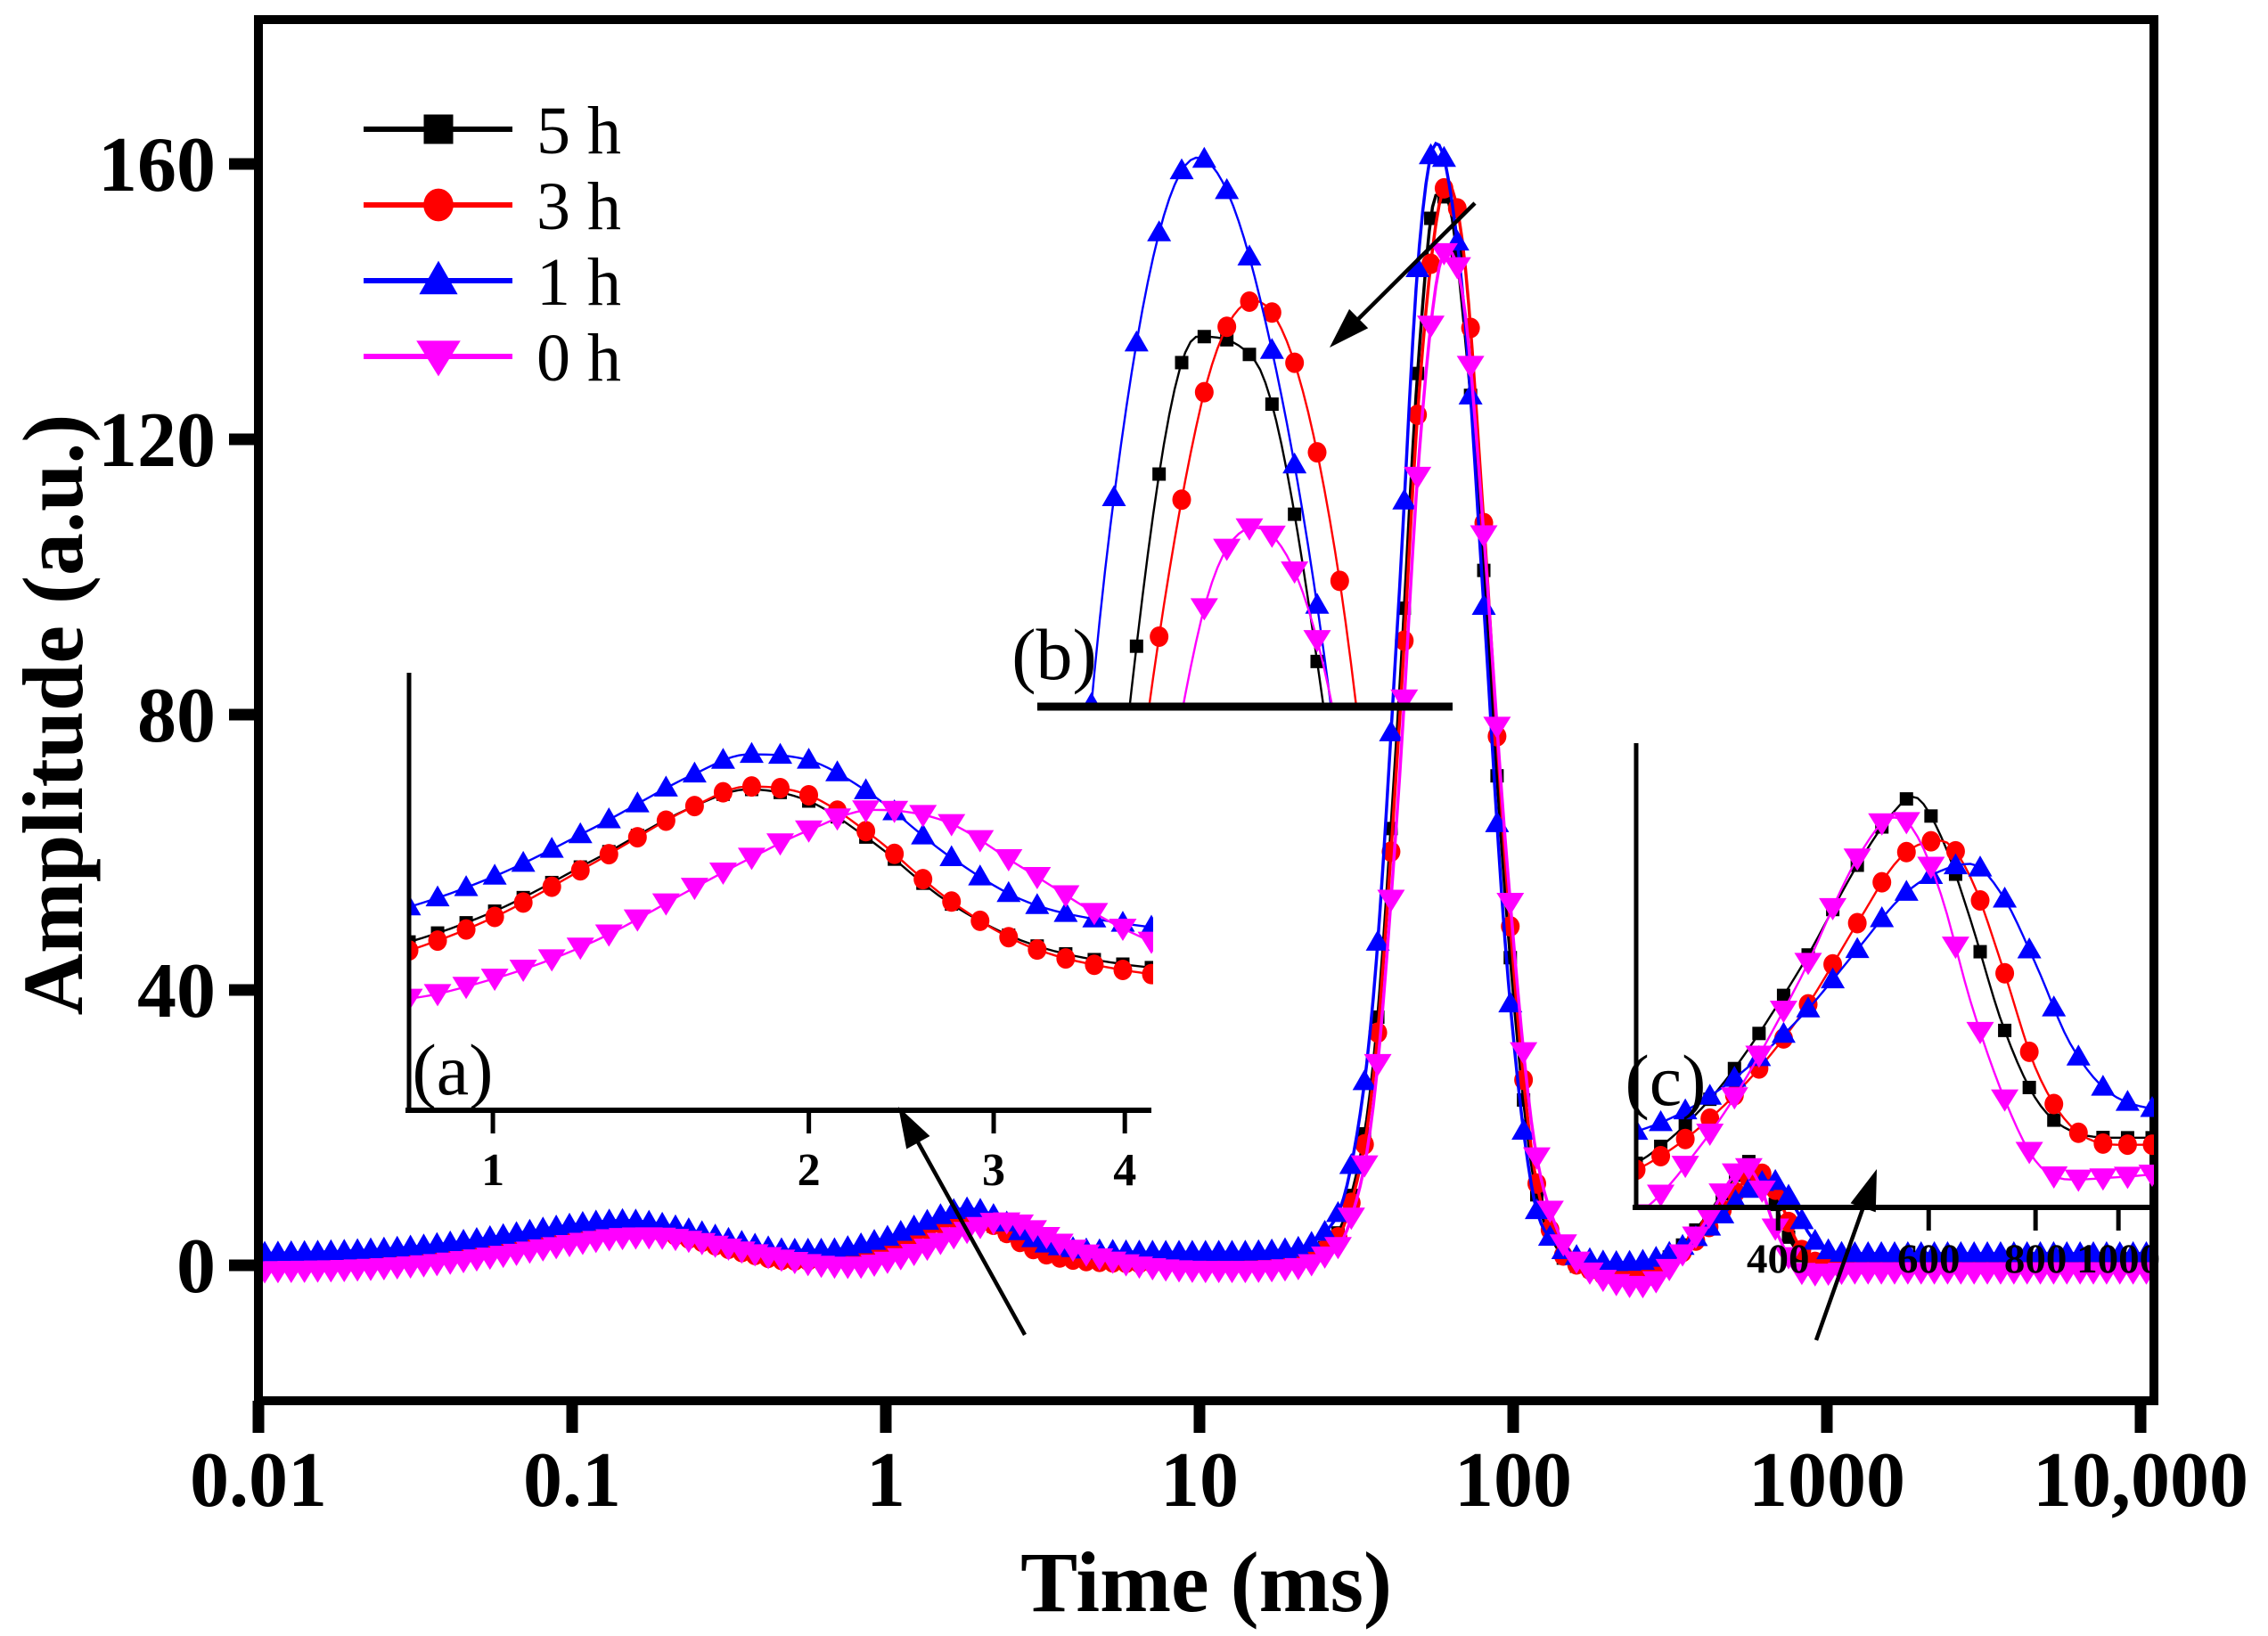 This screenshot has width=2268, height=1636. What do you see at coordinates (258, 1480) in the screenshot?
I see `x-tick-label: 0.01` at bounding box center [258, 1480].